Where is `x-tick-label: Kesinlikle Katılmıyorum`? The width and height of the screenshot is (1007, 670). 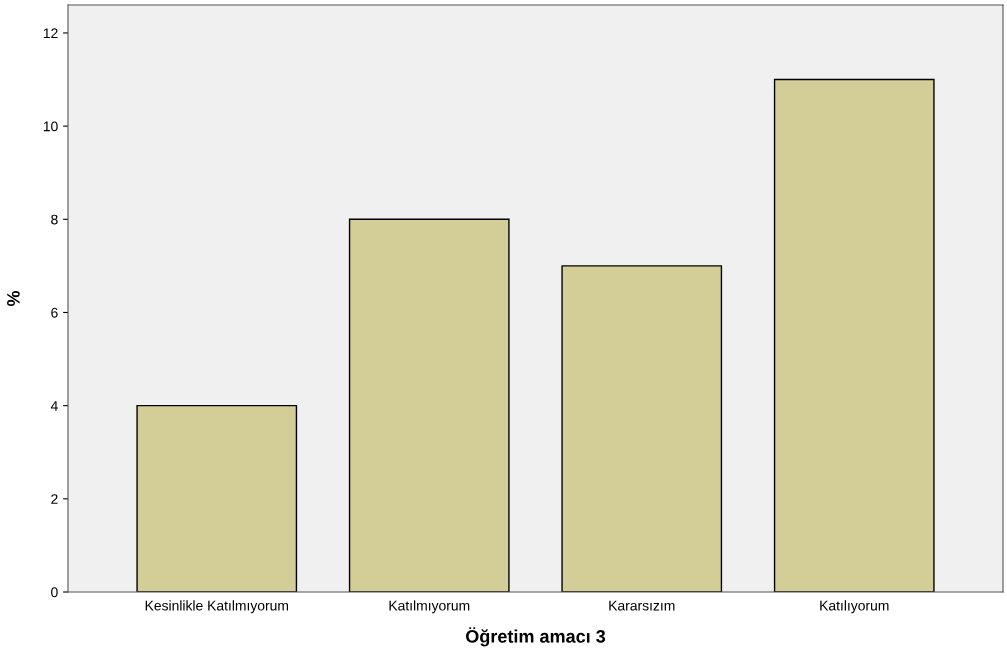
x-tick-label: Kesinlikle Katılmıyorum is located at coordinates (216, 607).